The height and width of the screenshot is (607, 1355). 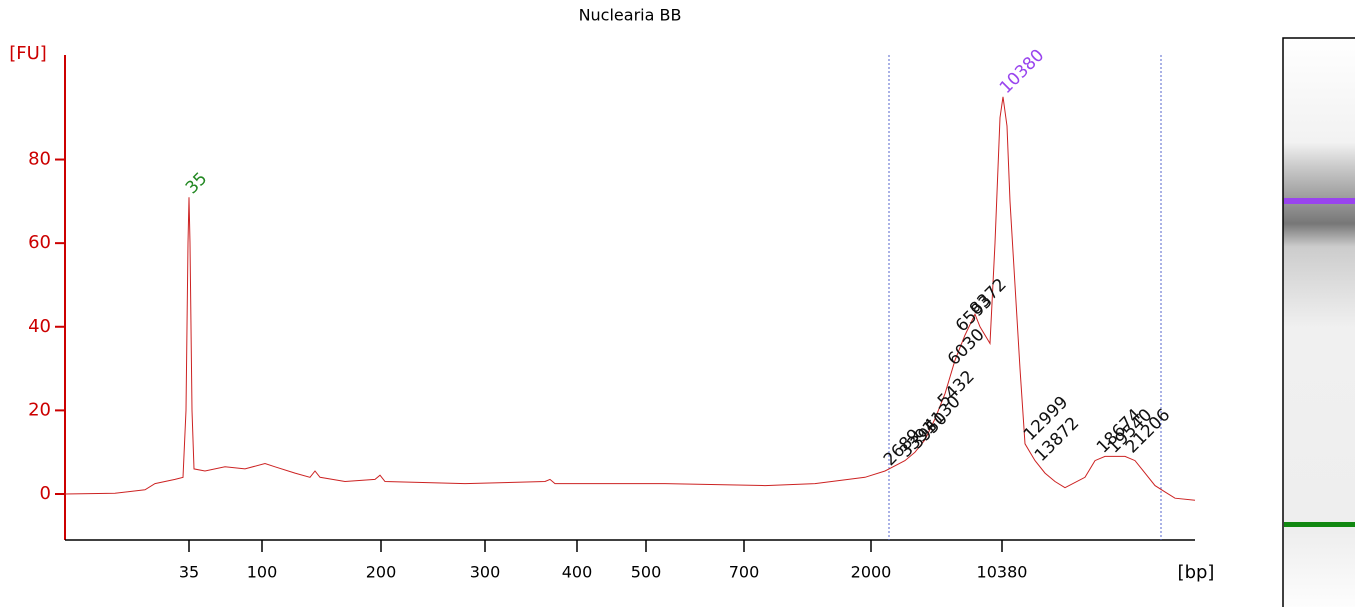 I want to click on x-tick-label: 400, so click(x=577, y=572).